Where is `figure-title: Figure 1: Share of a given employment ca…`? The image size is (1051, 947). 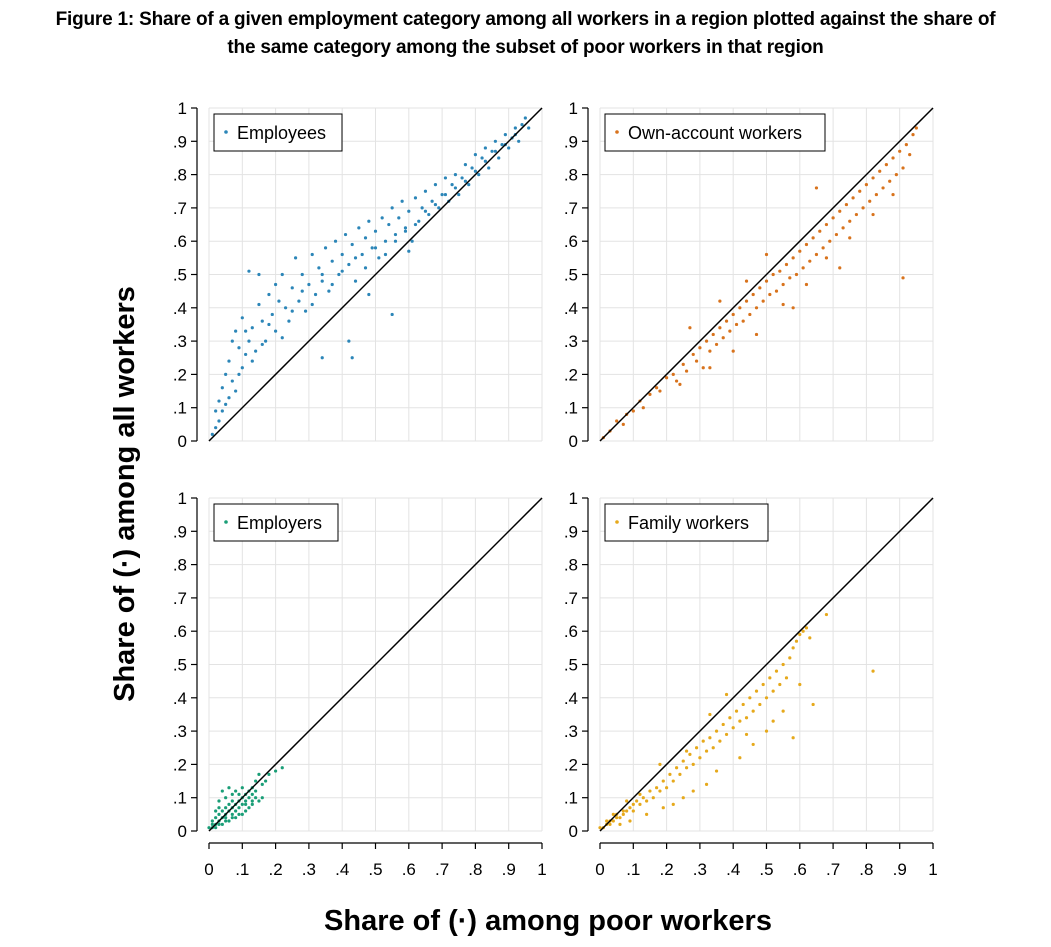
figure-title: Figure 1: Share of a given employment ca… is located at coordinates (525, 34).